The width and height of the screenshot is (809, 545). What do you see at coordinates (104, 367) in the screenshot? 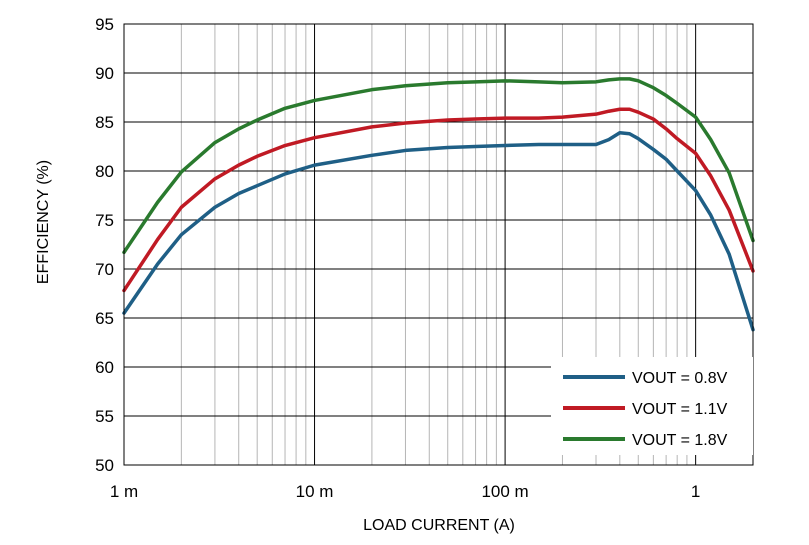
I see `y-tick-label: 60` at bounding box center [104, 367].